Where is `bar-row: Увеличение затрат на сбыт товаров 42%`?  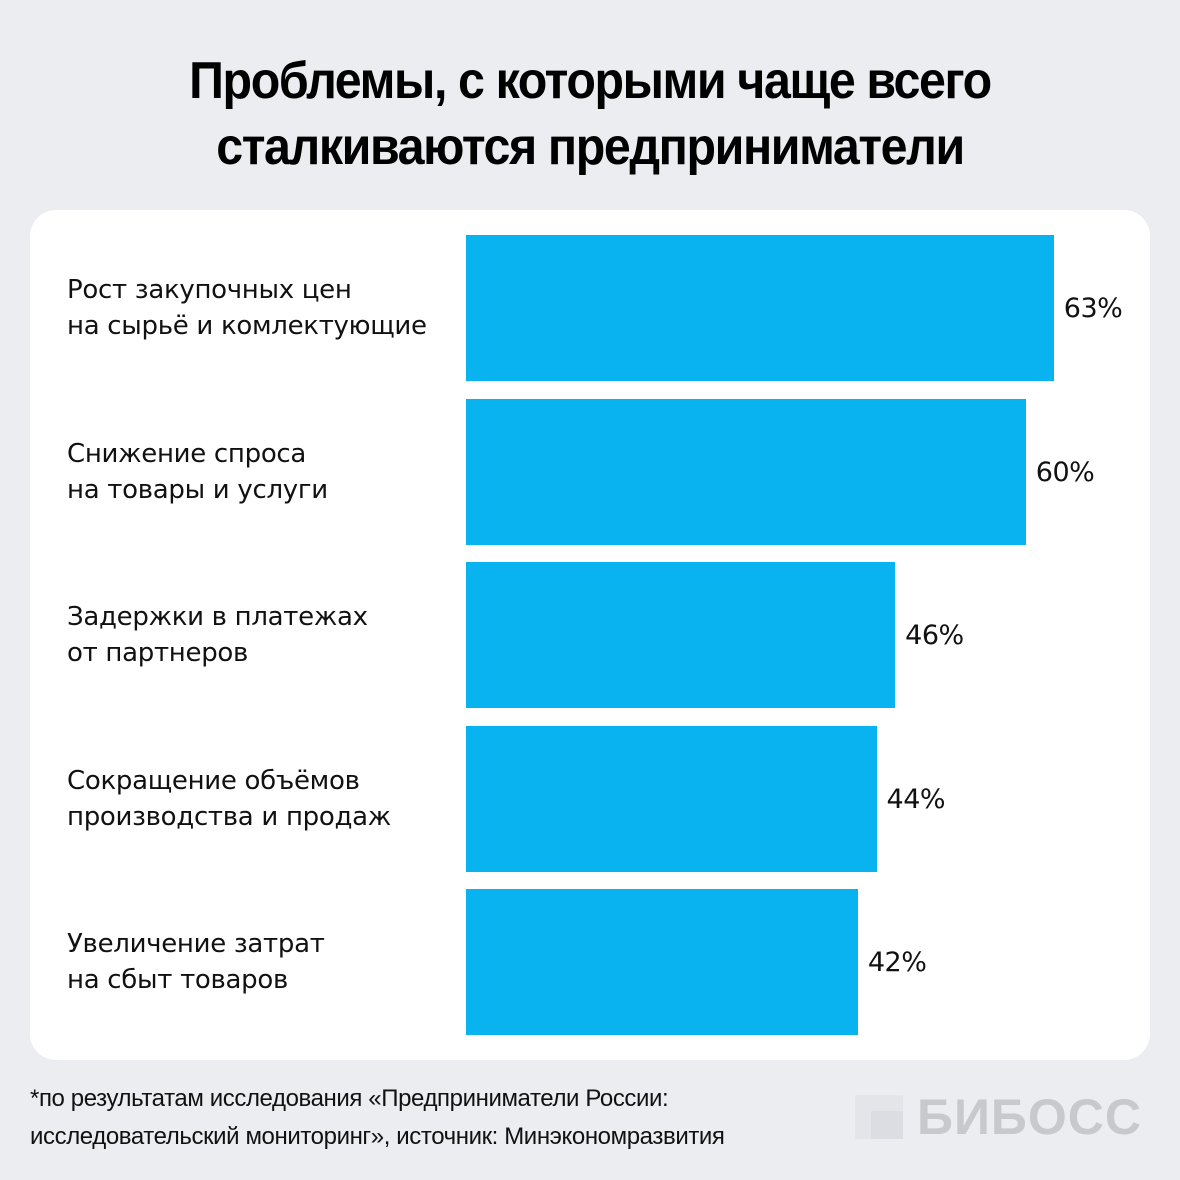
bar-row: Увеличение затрат на сбыт товаров 42% is located at coordinates (590, 962).